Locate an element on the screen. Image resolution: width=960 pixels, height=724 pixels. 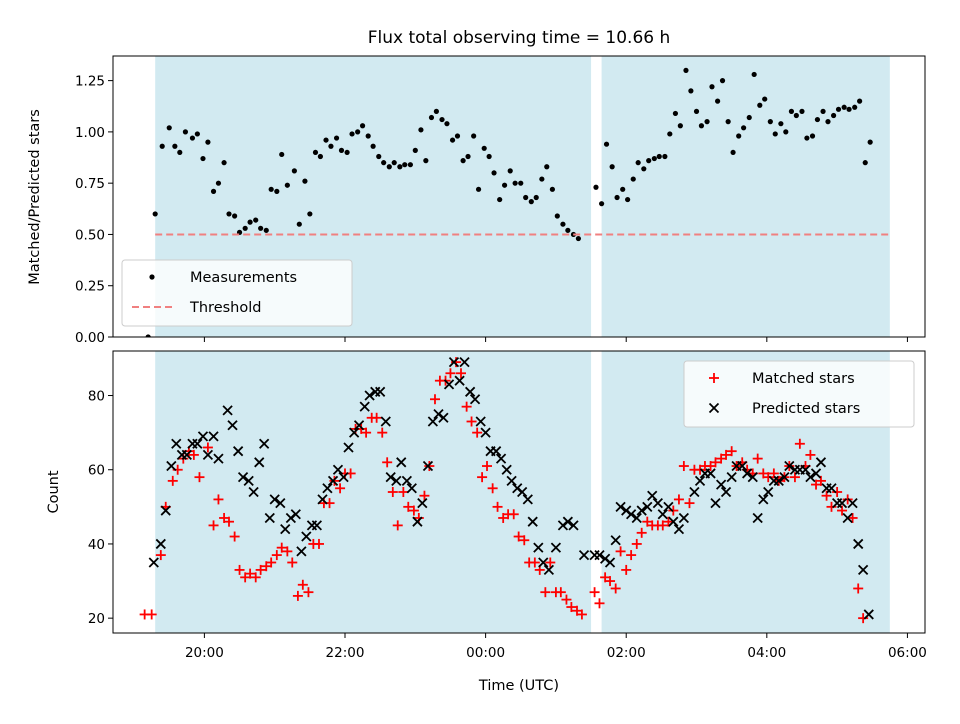
y-tick-label-count: 20 is located at coordinates (96, 619).